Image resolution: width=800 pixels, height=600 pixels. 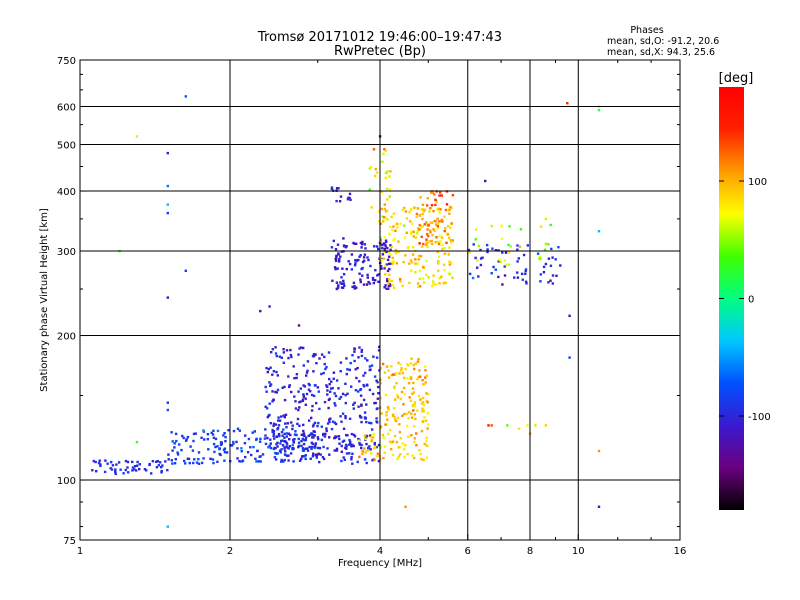 I want to click on colorbar-tick-label: 100, so click(x=757, y=182).